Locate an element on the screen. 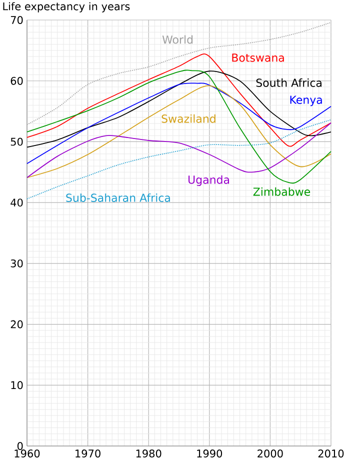 This screenshot has height=467, width=350. series-label: World is located at coordinates (177, 39).